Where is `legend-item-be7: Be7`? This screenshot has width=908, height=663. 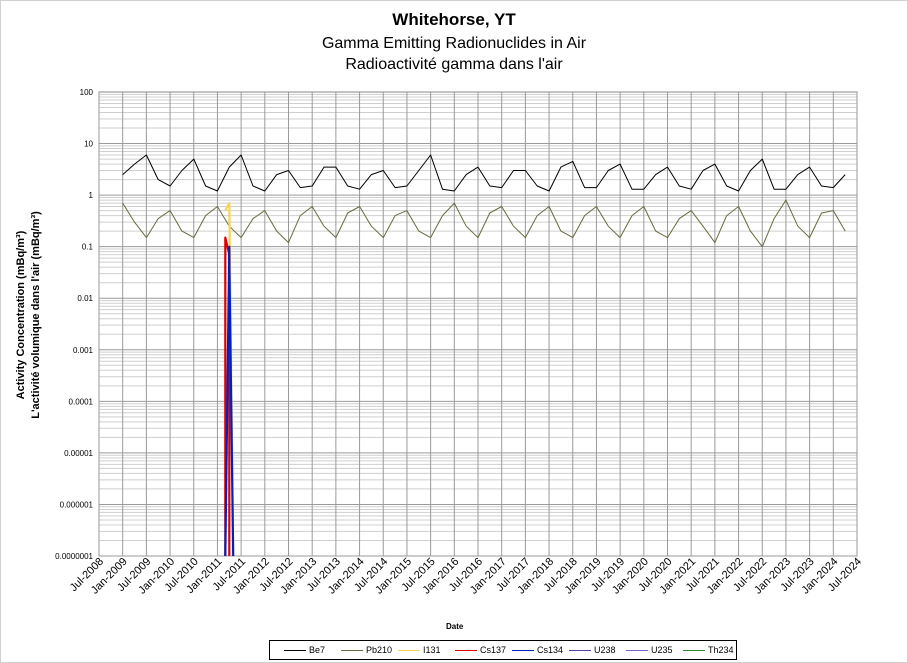
legend-item-be7: Be7 is located at coordinates (304, 650).